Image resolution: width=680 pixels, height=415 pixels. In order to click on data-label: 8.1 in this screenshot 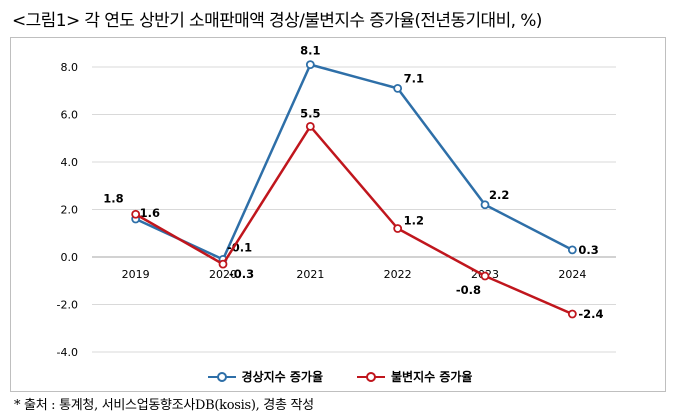, I will do `click(310, 51)`.